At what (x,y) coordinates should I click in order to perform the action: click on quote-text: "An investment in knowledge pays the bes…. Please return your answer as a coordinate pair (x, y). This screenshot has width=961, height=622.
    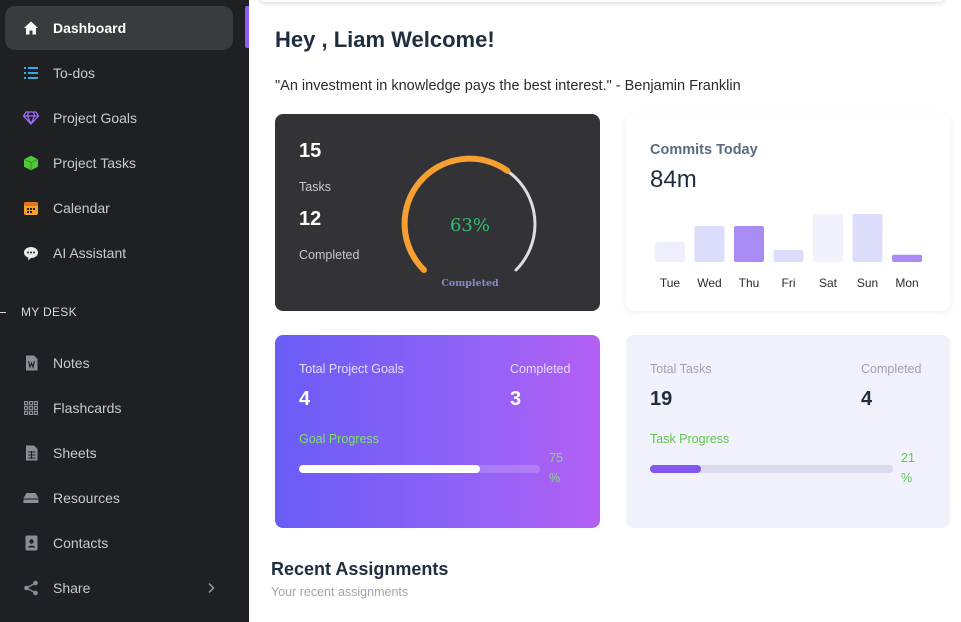
    Looking at the image, I should click on (508, 86).